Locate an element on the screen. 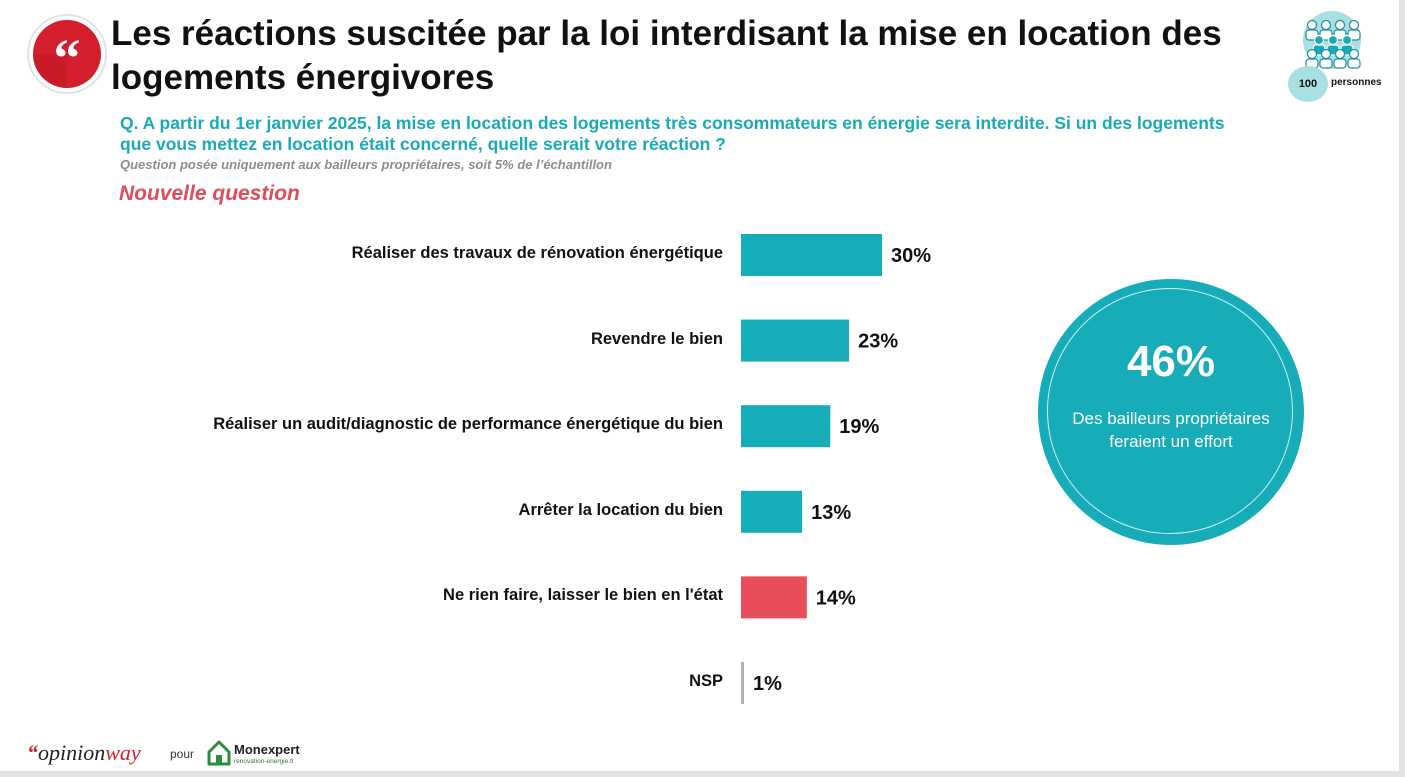  category-label-4: Ne rien faire, laisser le bien en l'état is located at coordinates (583, 595).